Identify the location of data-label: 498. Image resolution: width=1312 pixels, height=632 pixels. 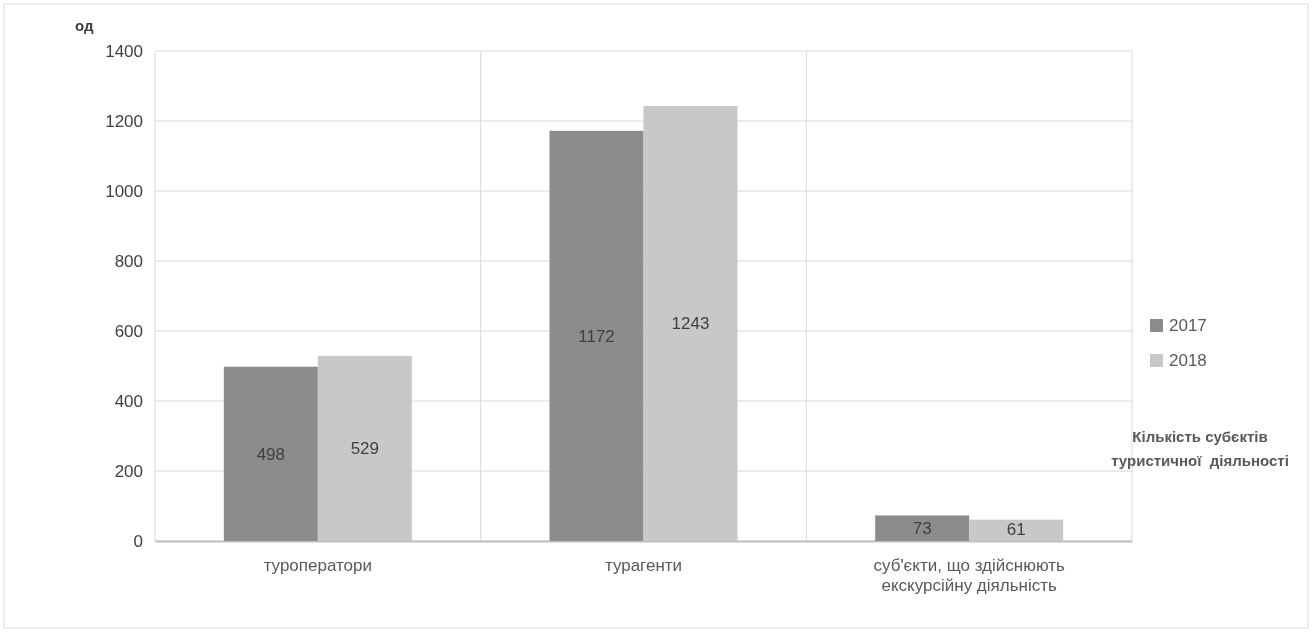
(271, 454).